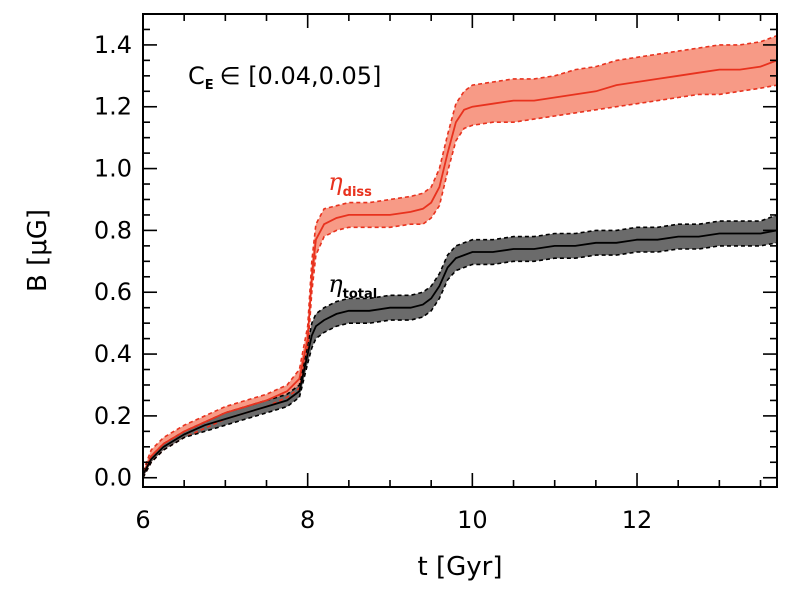  I want to click on ce-symbol: C, so click(196, 76).